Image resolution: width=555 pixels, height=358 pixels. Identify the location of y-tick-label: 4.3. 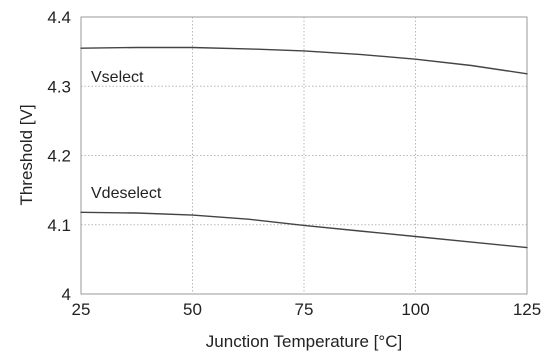
(59, 86).